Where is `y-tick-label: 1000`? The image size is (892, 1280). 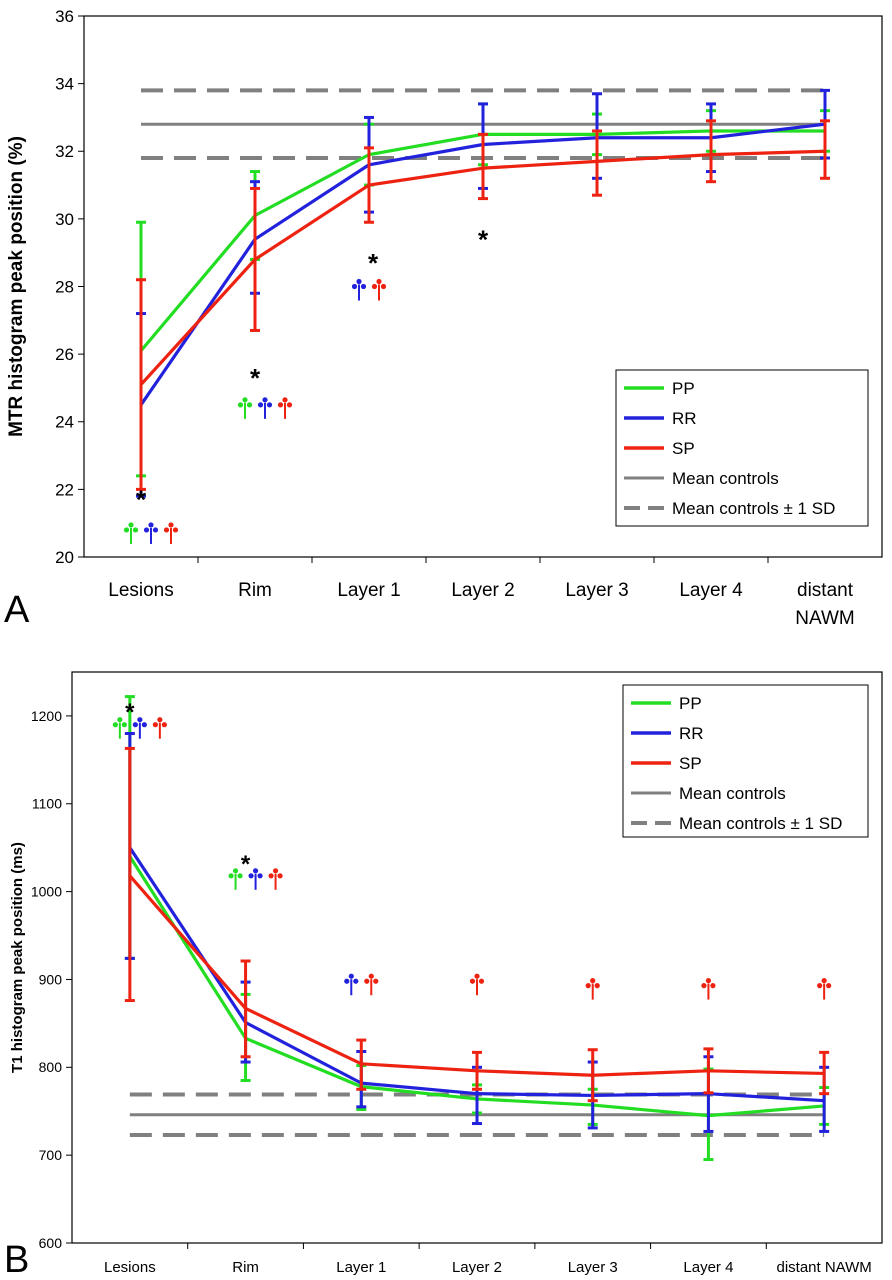 y-tick-label: 1000 is located at coordinates (46, 892).